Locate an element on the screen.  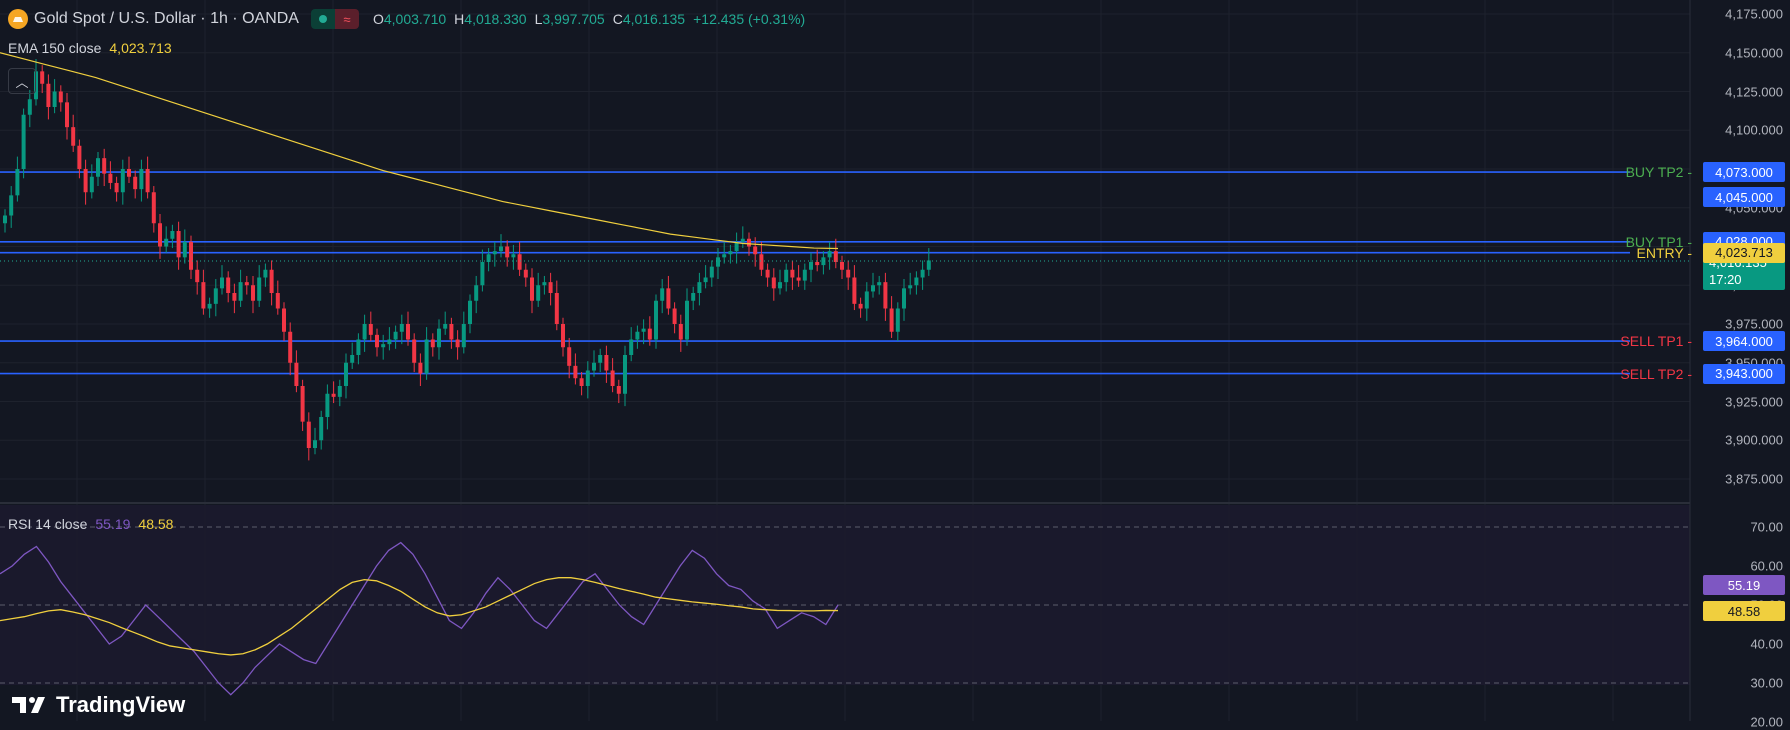
rsi-value-badge: 55.19 is located at coordinates (1744, 585).